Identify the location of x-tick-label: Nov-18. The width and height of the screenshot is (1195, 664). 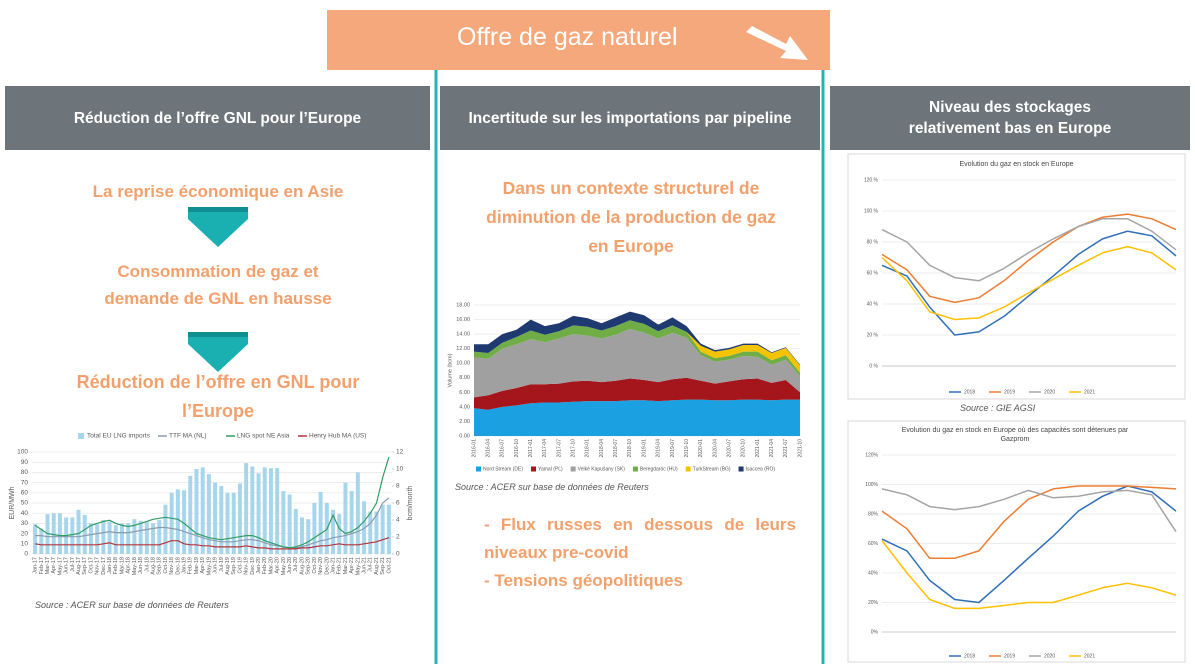
(172, 566).